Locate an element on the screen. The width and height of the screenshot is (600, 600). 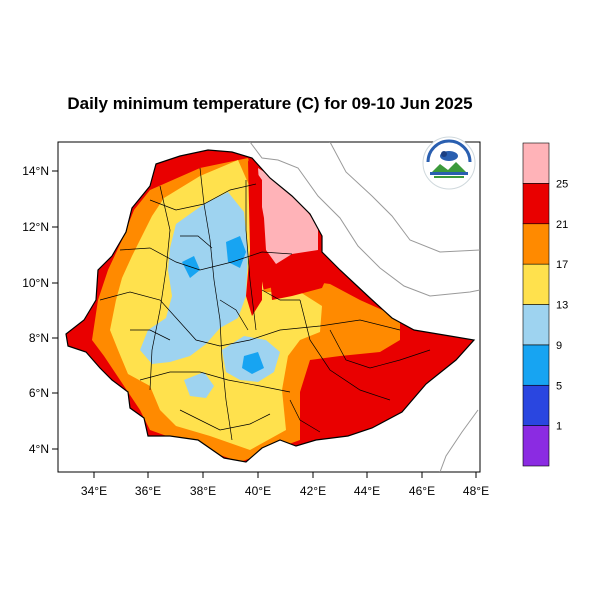
lat-tick-label: 8°N is located at coordinates (39, 338).